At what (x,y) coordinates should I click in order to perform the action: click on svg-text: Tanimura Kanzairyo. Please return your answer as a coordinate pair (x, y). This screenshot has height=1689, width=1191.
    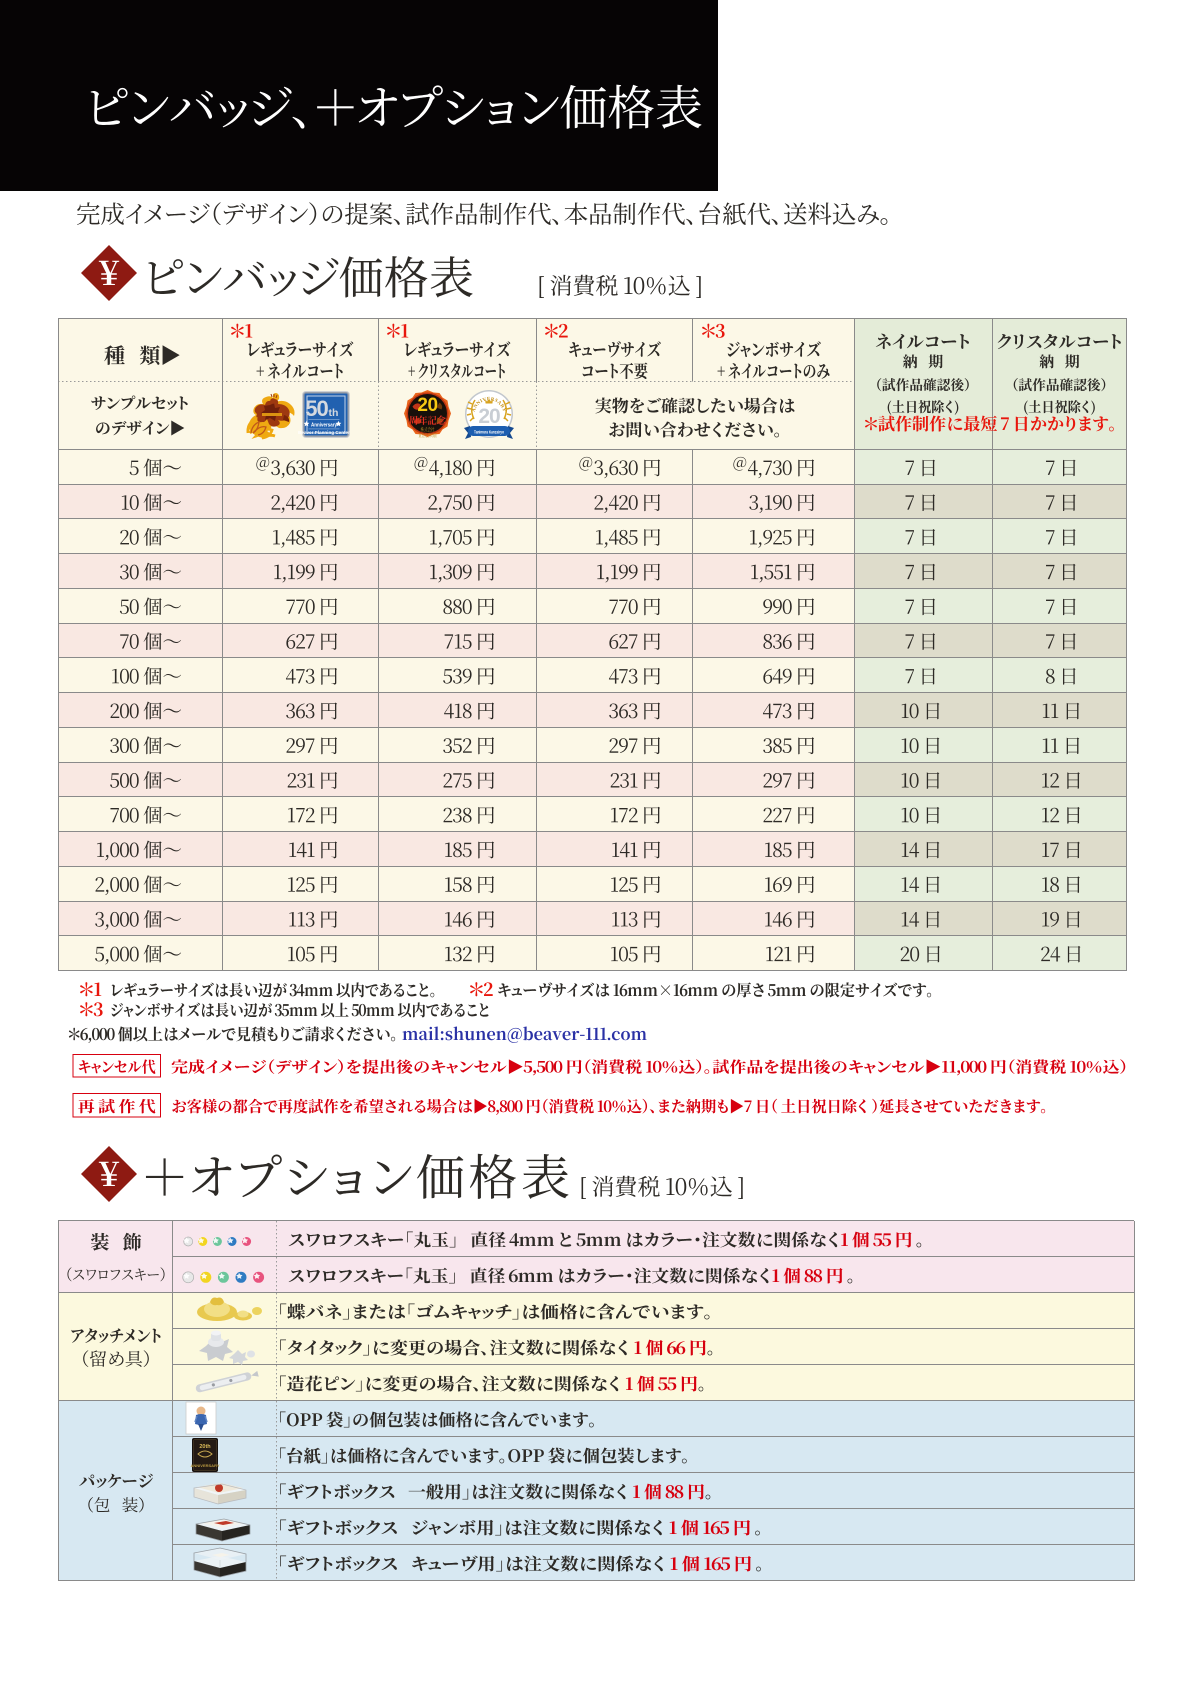
    Looking at the image, I should click on (489, 432).